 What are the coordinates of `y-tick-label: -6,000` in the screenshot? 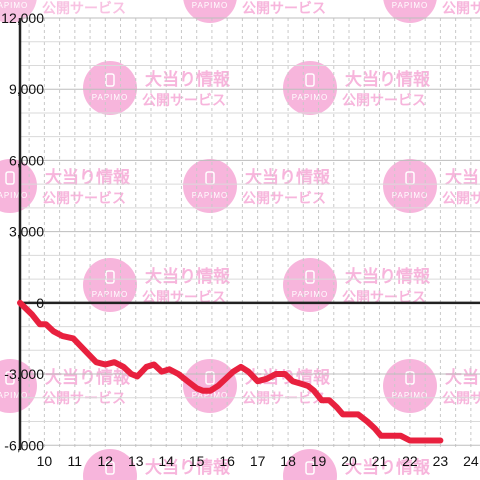 It's located at (24, 445).